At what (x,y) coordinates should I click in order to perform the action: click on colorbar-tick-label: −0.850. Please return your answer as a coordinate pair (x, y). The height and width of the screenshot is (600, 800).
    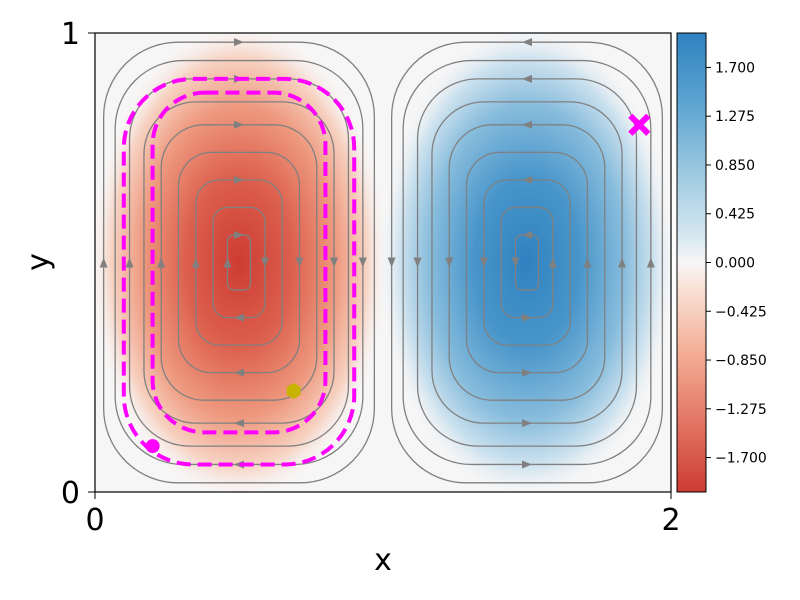
    Looking at the image, I should click on (741, 361).